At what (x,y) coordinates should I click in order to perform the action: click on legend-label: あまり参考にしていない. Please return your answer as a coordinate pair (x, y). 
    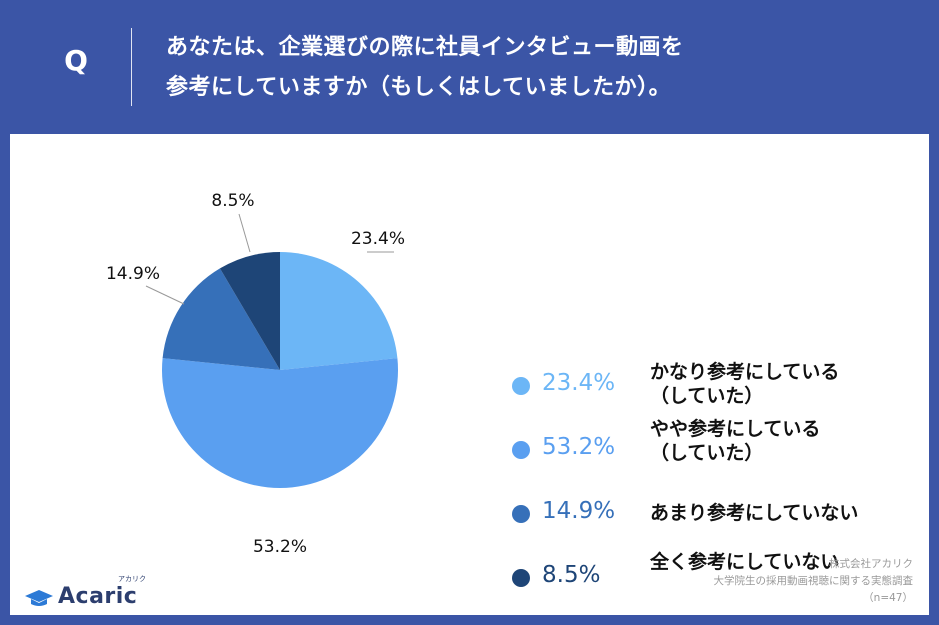
    Looking at the image, I should click on (754, 513).